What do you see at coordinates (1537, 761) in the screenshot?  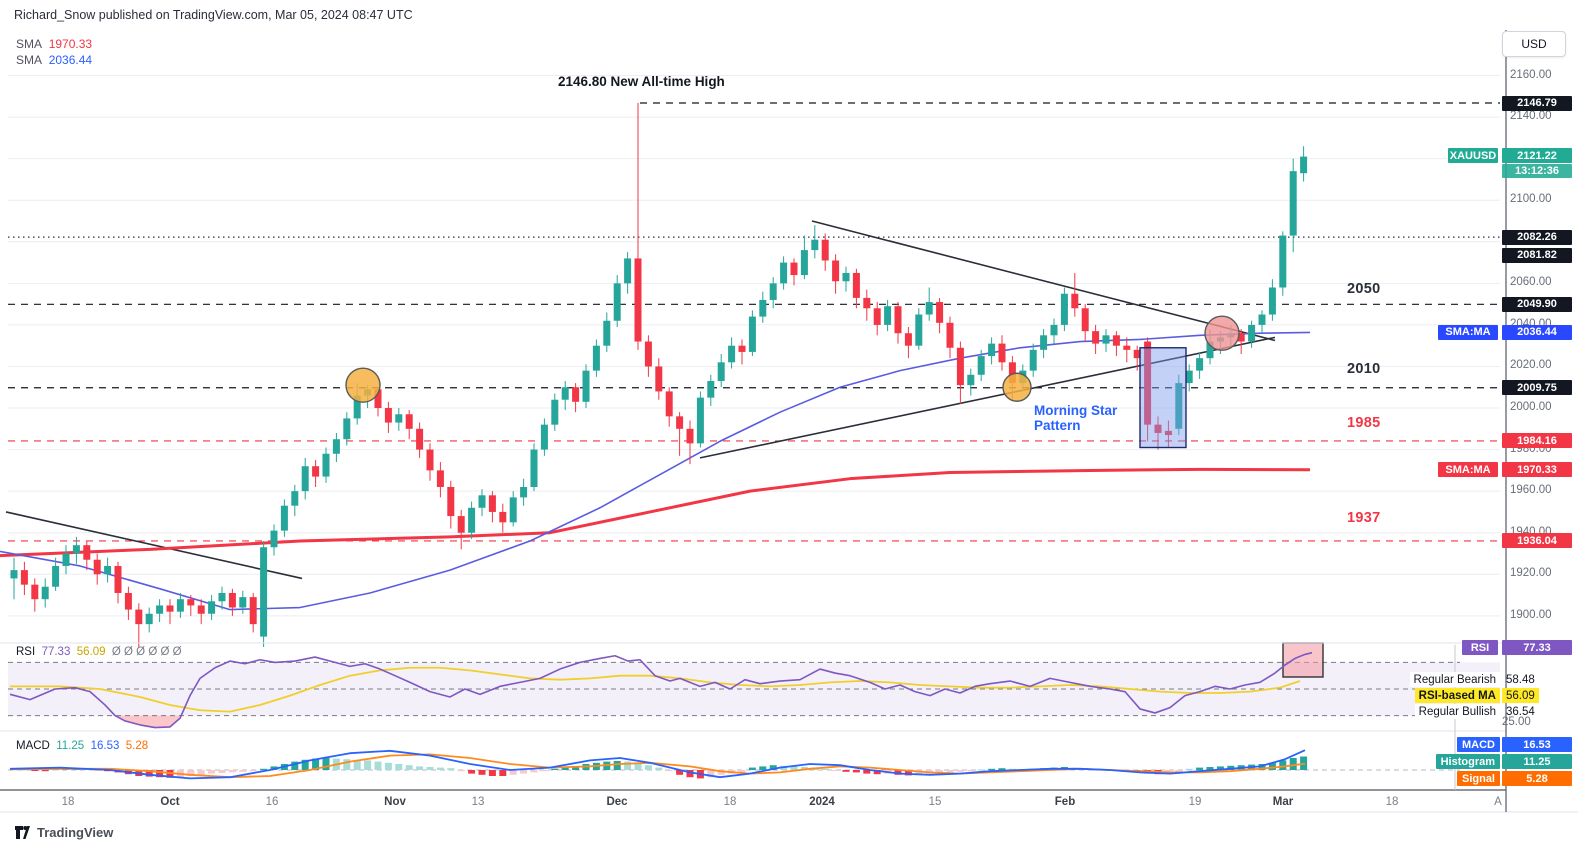 I see `macd-axis-value: 11.25` at bounding box center [1537, 761].